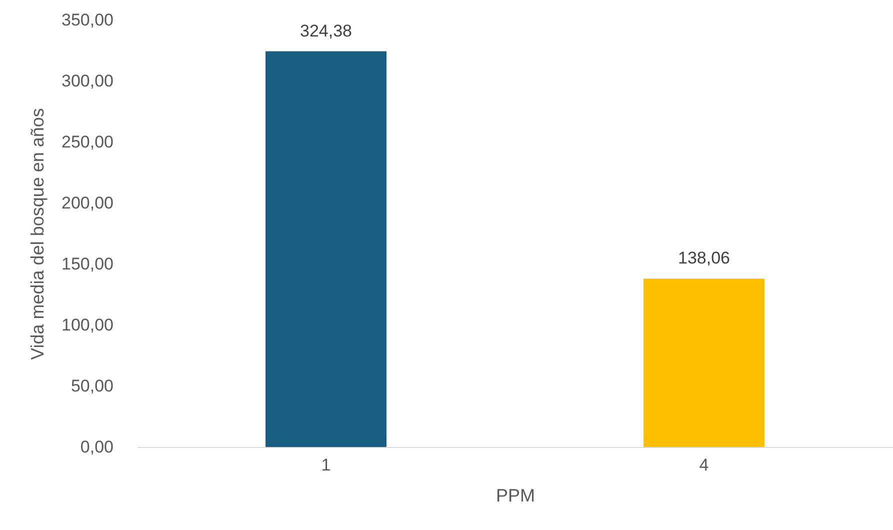 Image resolution: width=893 pixels, height=530 pixels. What do you see at coordinates (88, 81) in the screenshot?
I see `y-tick-label: 300,00` at bounding box center [88, 81].